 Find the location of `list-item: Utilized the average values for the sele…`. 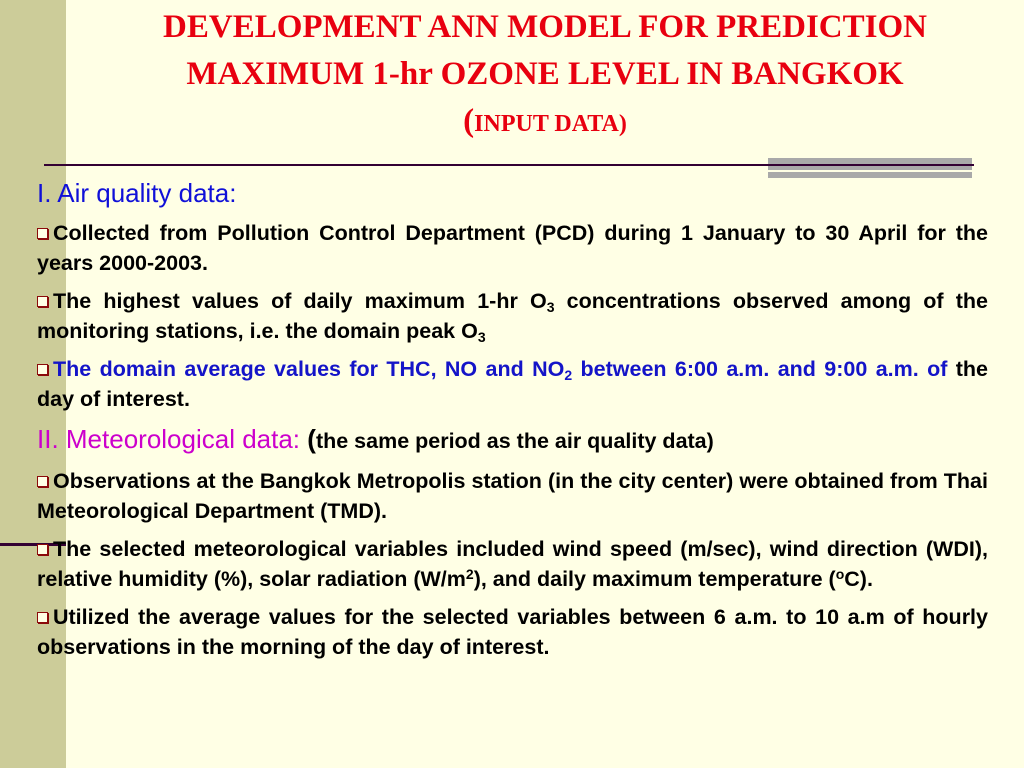

list-item: Utilized the average values for the sele… is located at coordinates (512, 632).